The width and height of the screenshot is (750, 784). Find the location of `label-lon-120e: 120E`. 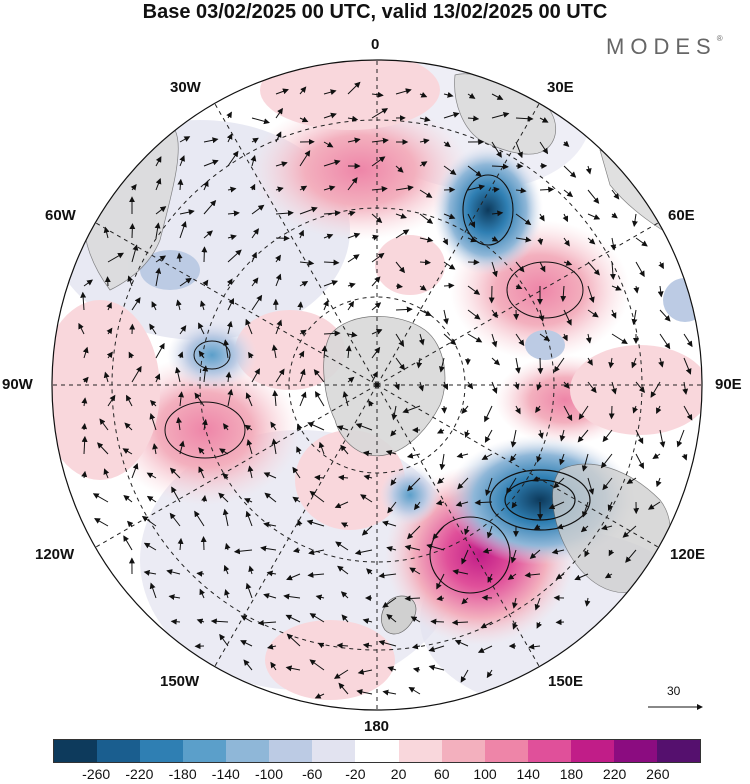

label-lon-120e: 120E is located at coordinates (687, 554).